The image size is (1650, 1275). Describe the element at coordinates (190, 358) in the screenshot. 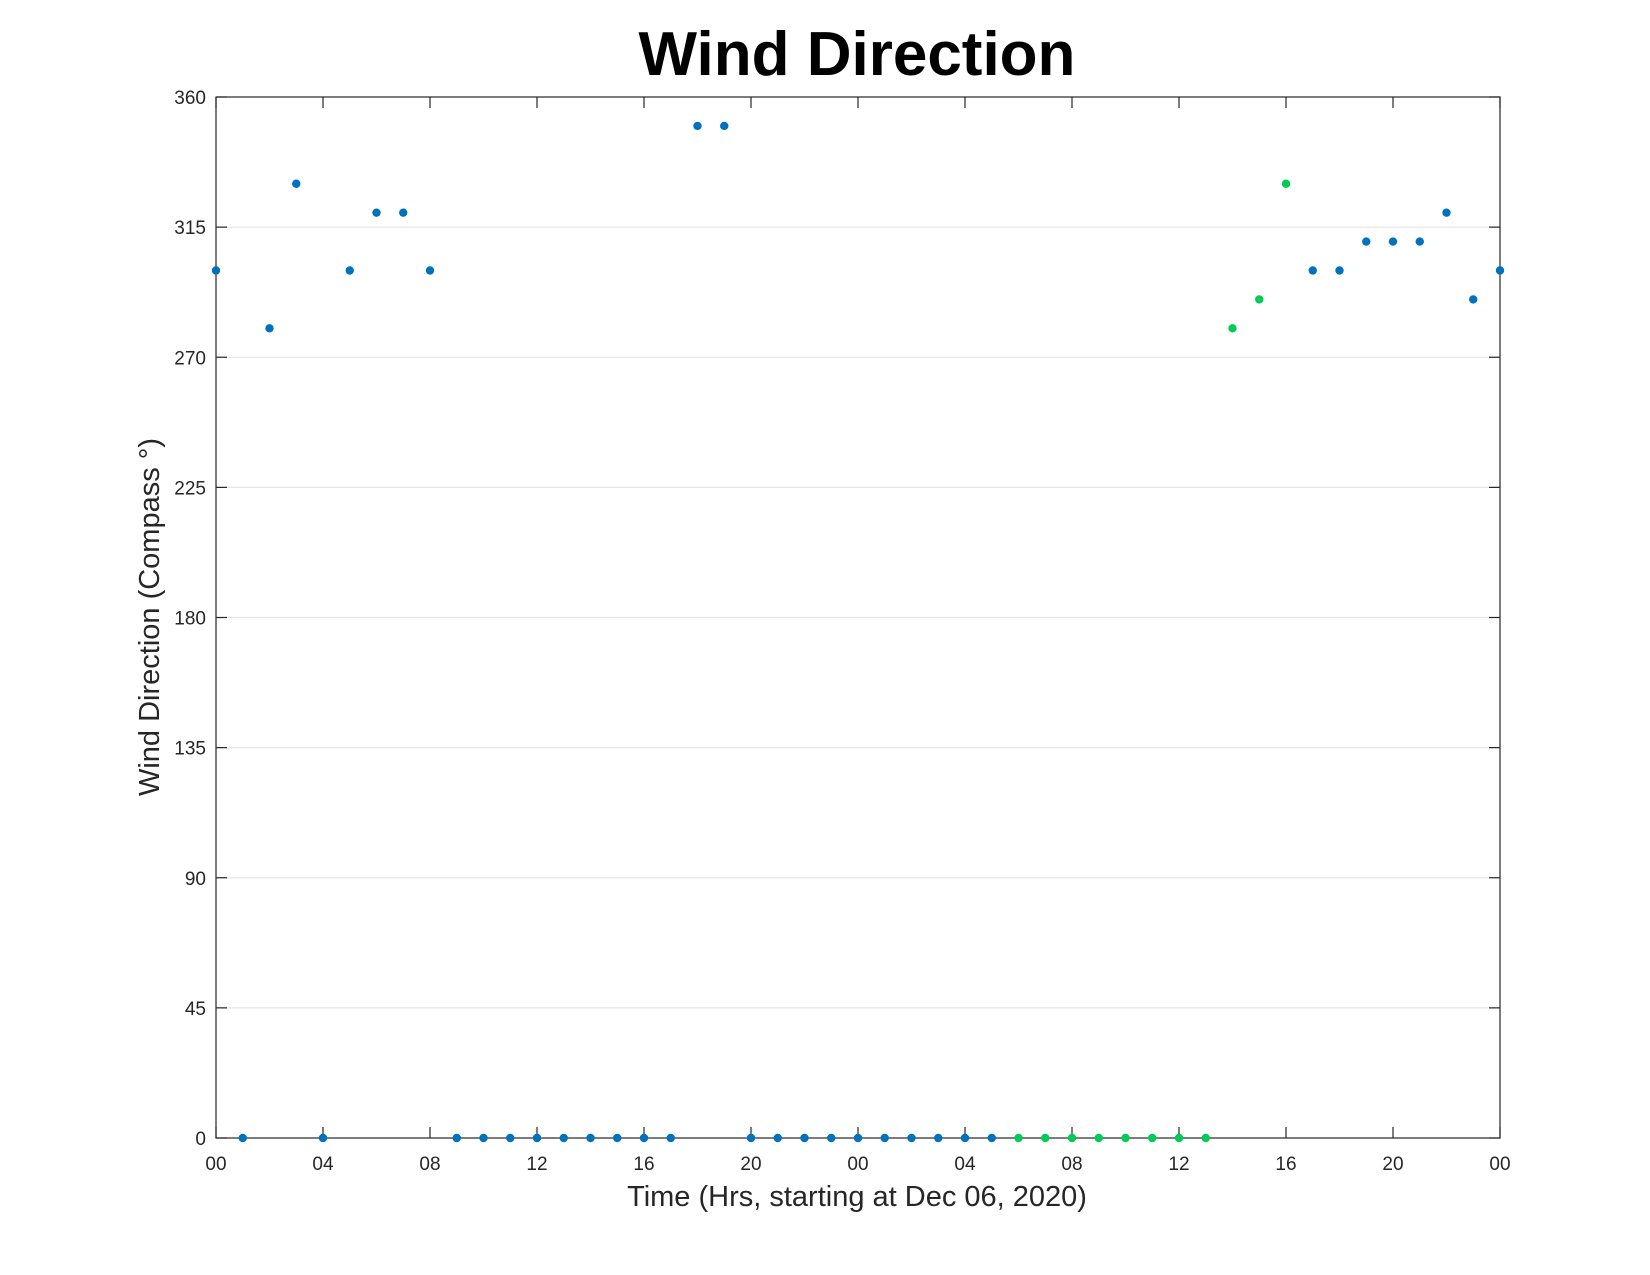

I see `y-tick-label: 270` at that location.